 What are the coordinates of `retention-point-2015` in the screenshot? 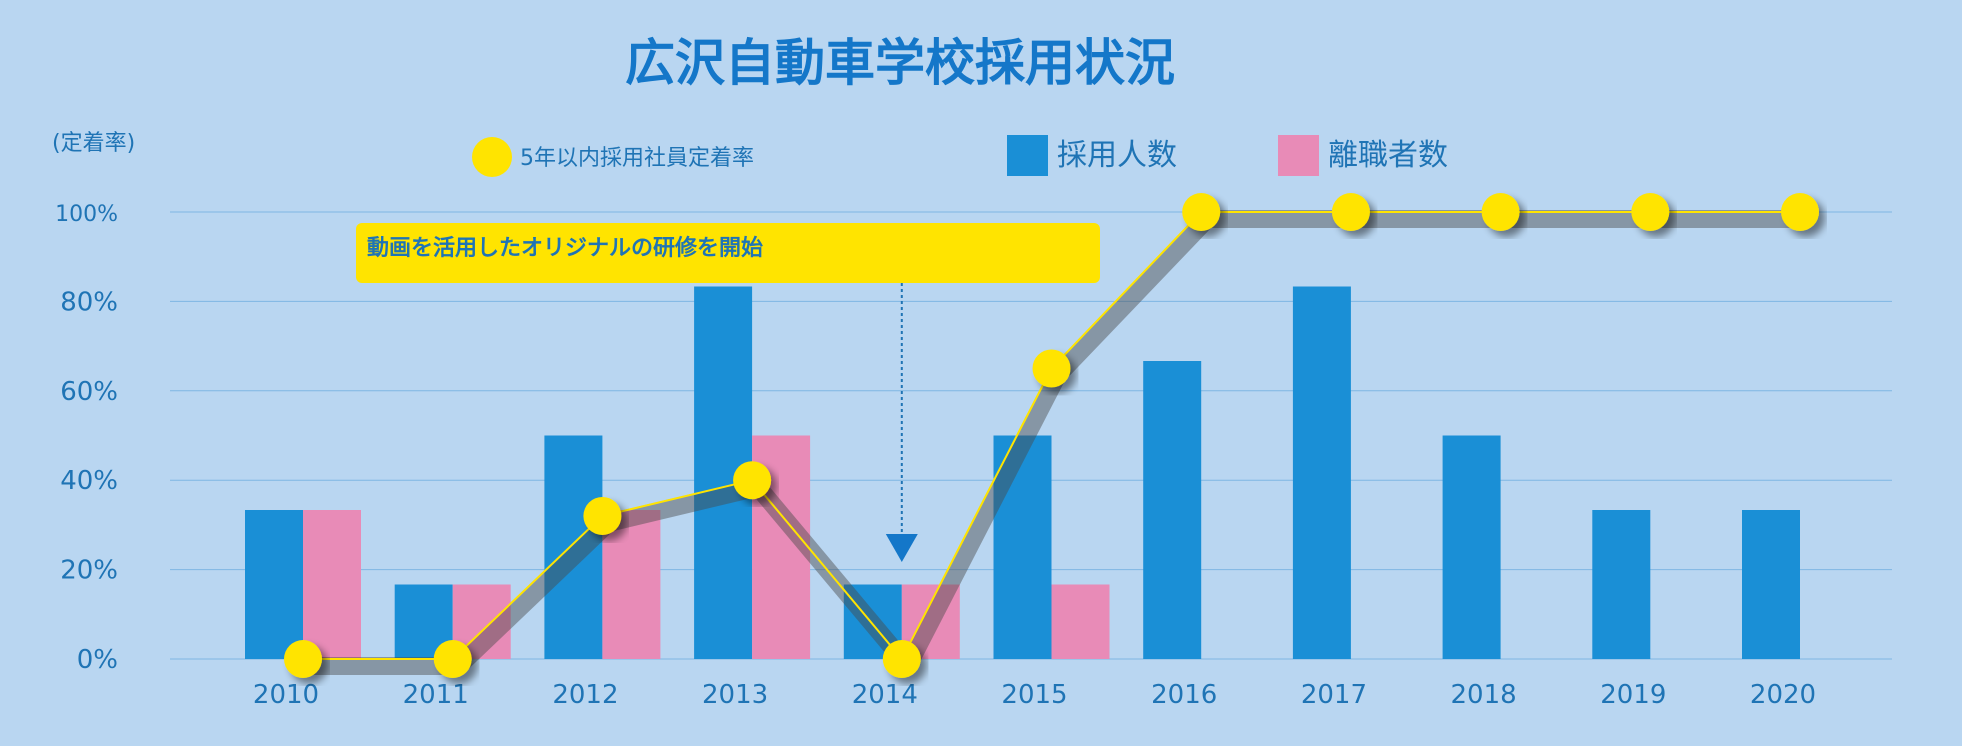 It's located at (1051, 368).